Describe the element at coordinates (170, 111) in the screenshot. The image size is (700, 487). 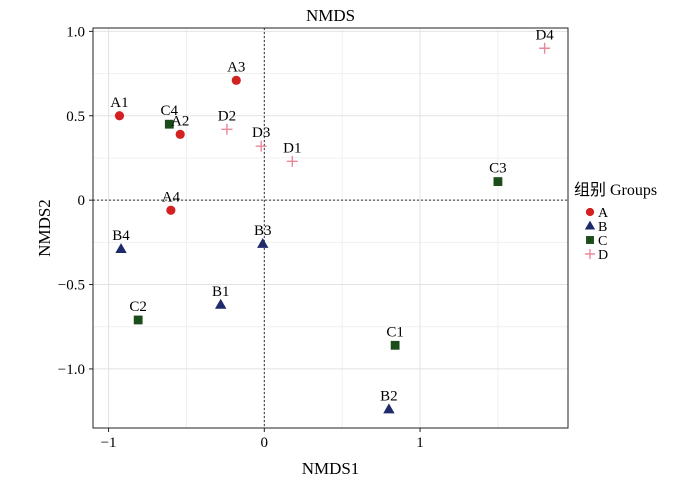
I see `point-label-c4: C4` at that location.